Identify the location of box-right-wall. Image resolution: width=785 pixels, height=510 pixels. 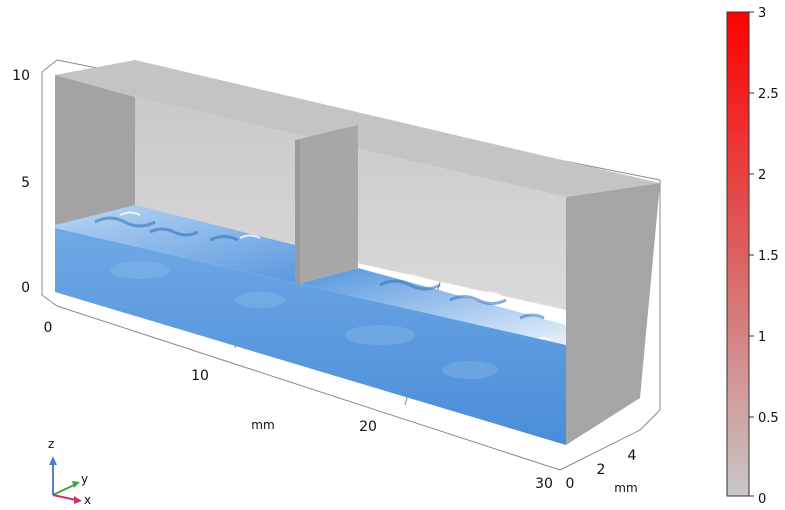
(613, 314).